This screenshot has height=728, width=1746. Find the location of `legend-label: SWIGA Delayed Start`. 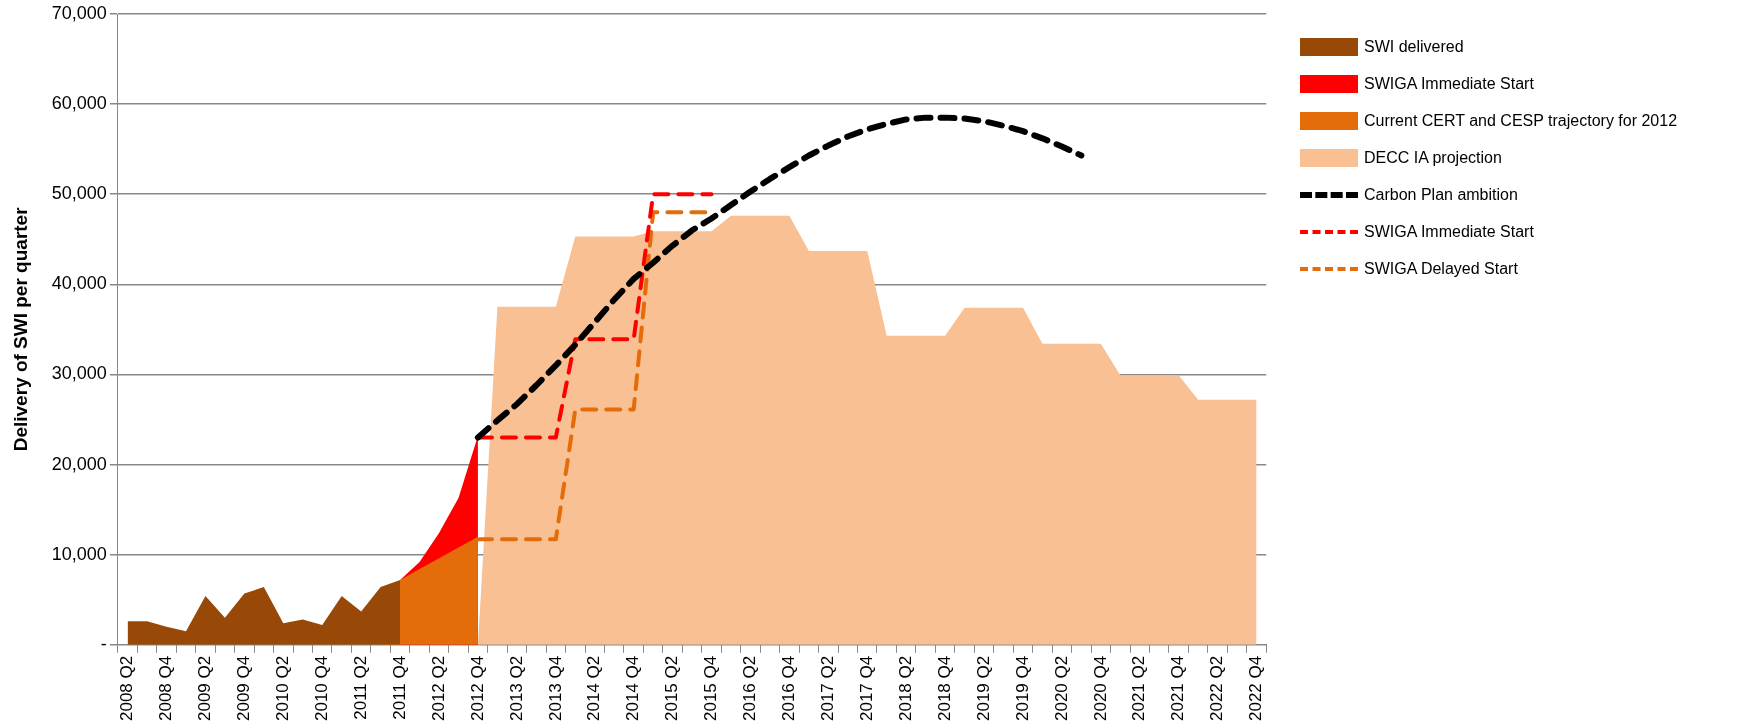

legend-label: SWIGA Delayed Start is located at coordinates (1441, 268).